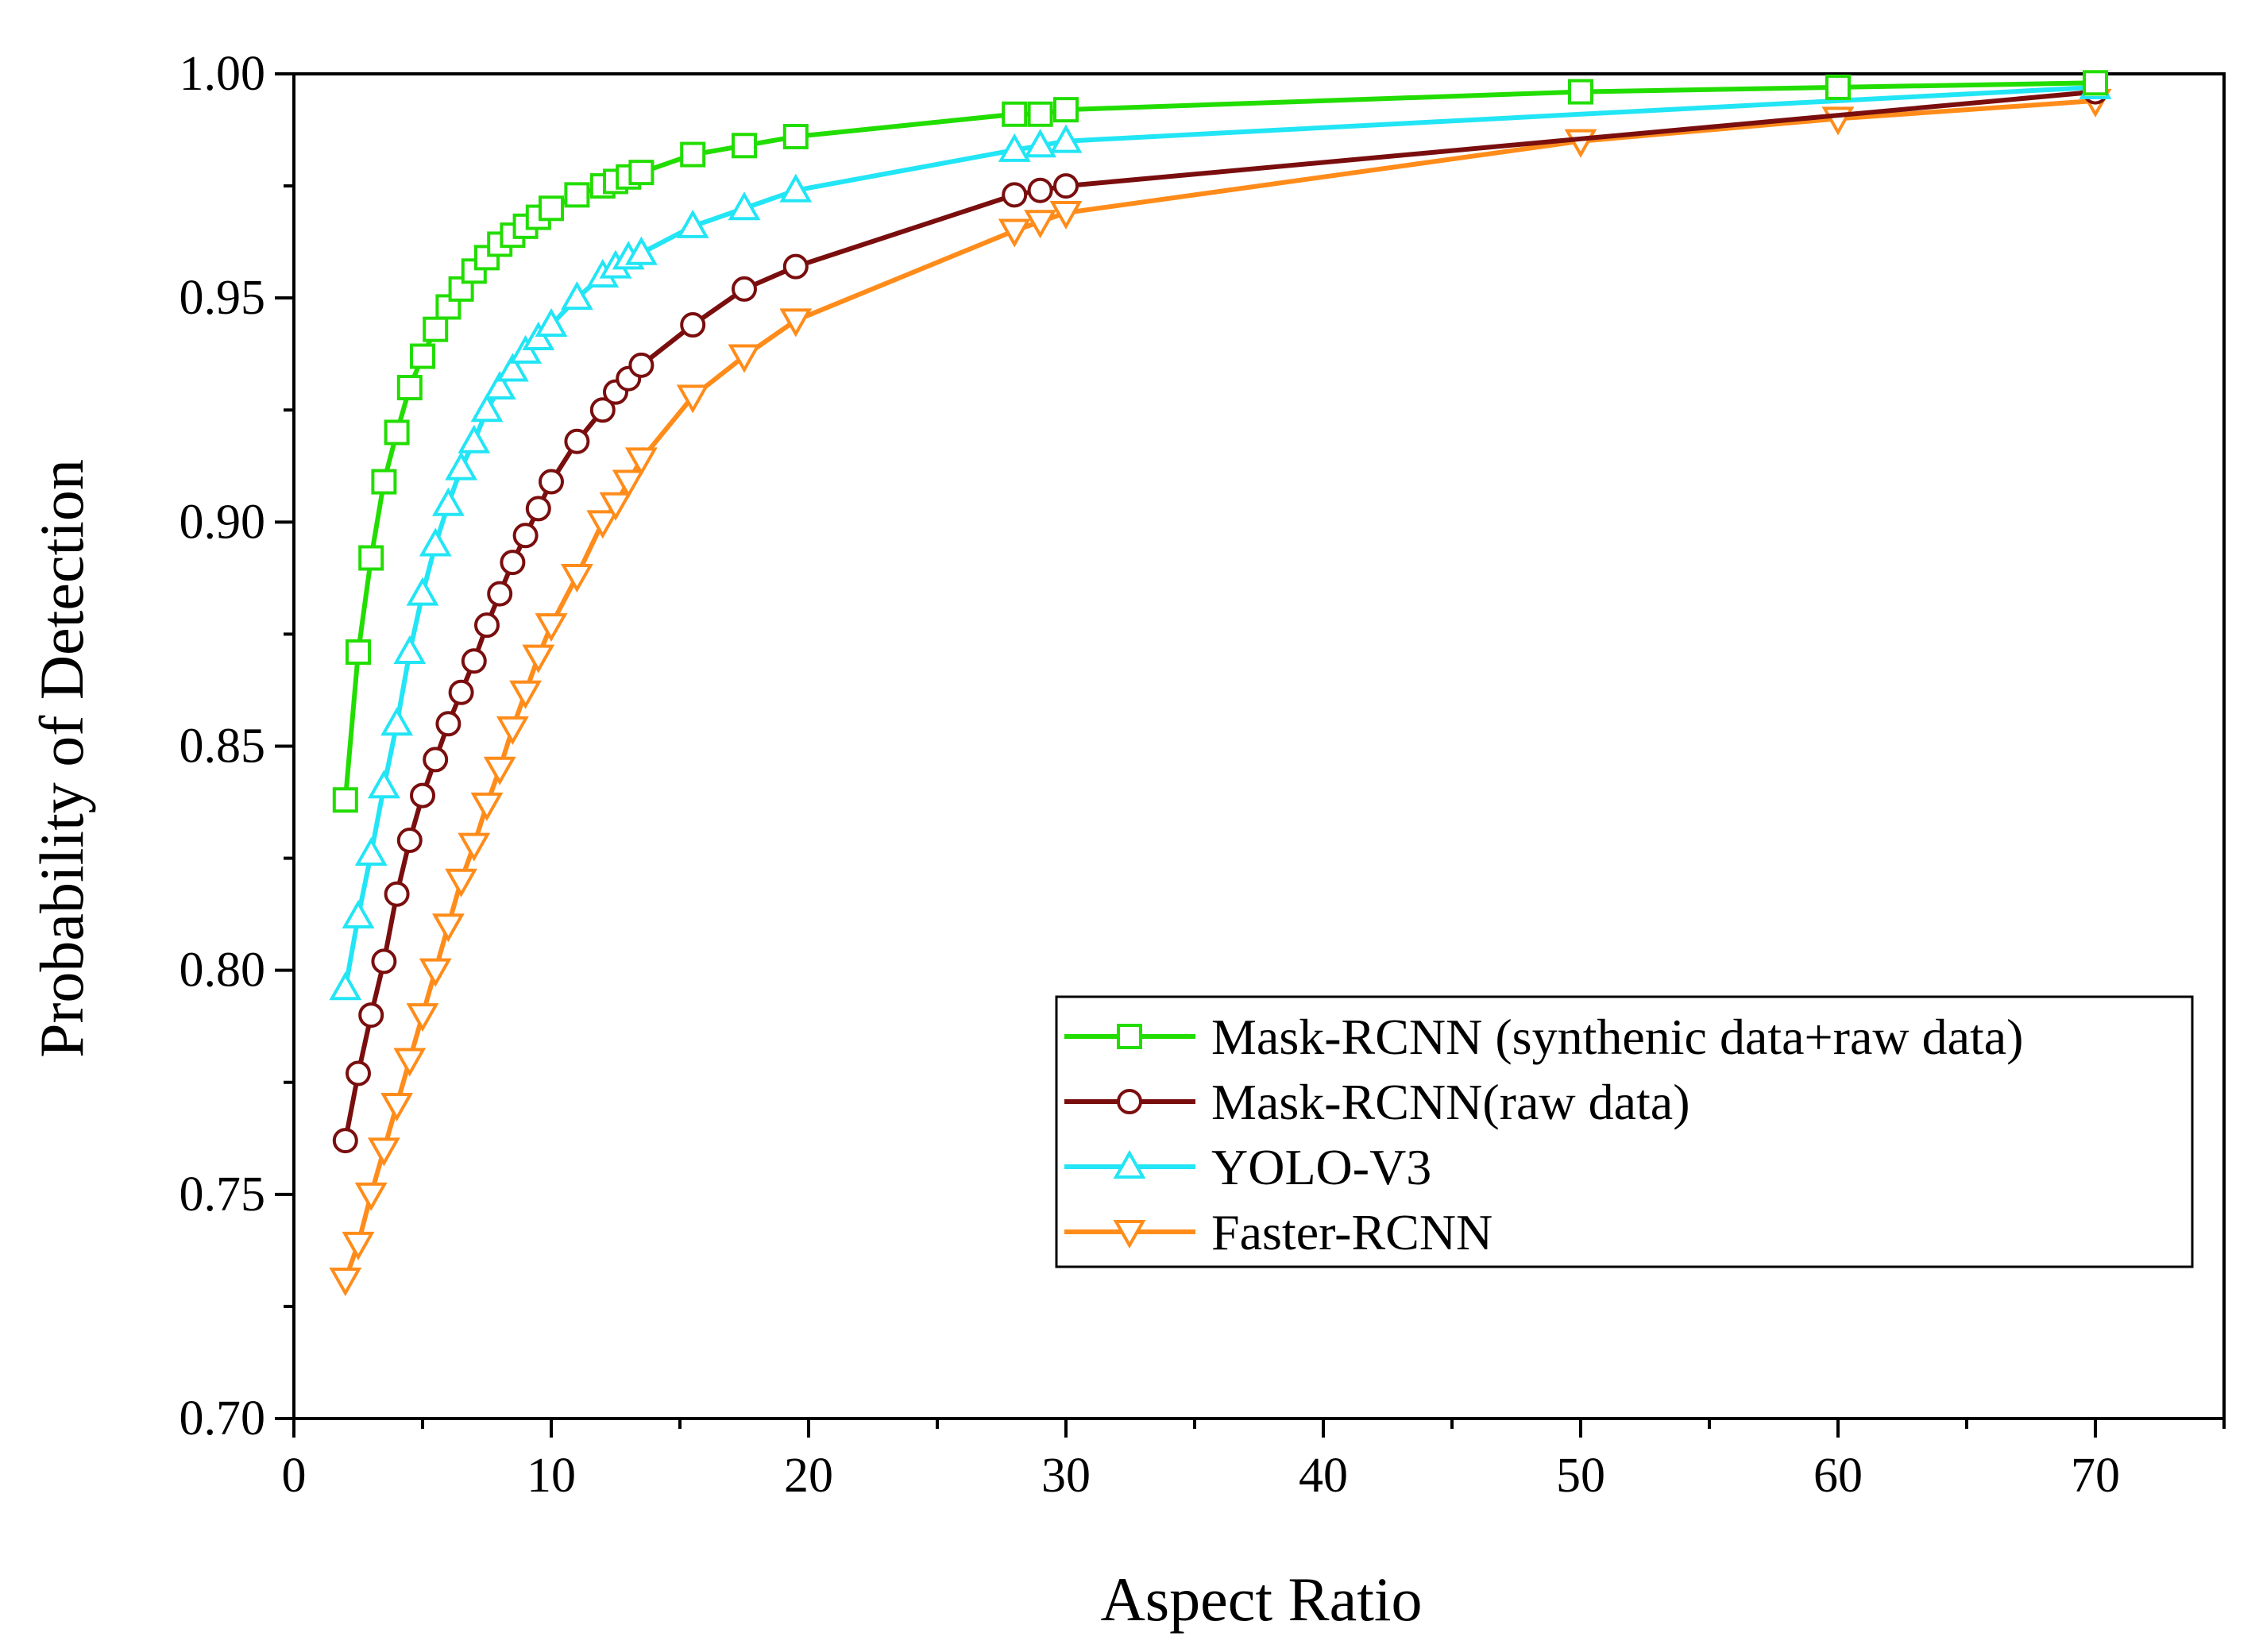 The height and width of the screenshot is (1652, 2259). What do you see at coordinates (1377, 1102) in the screenshot?
I see `legend-item: Mask-RCNN(raw data)` at bounding box center [1377, 1102].